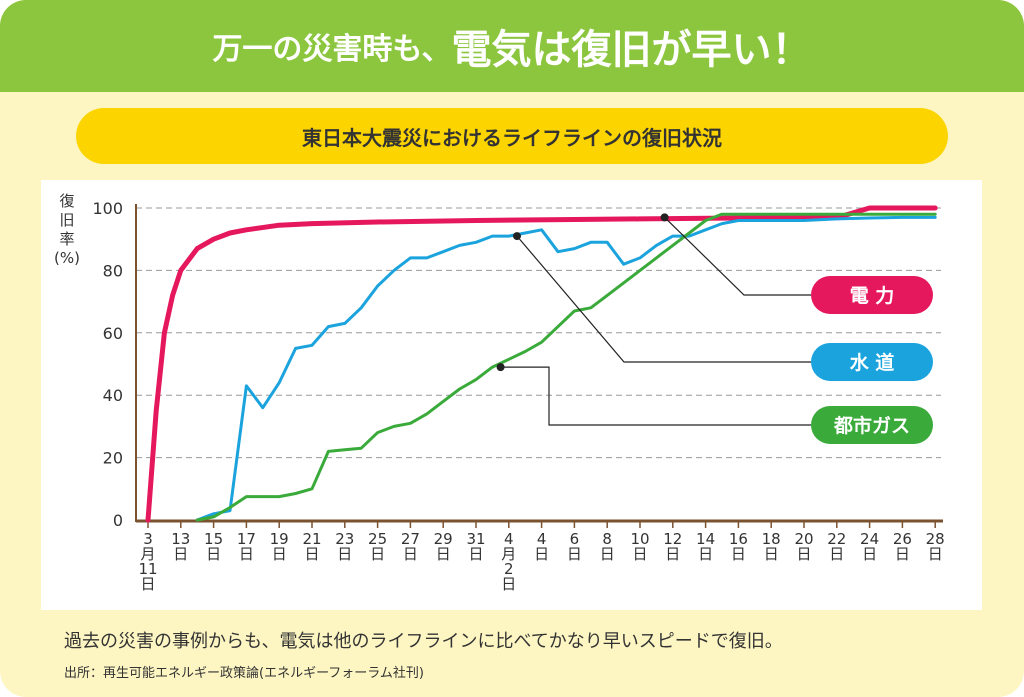  Describe the element at coordinates (377, 546) in the screenshot. I see `x-tick-label-7: 25 日` at that location.